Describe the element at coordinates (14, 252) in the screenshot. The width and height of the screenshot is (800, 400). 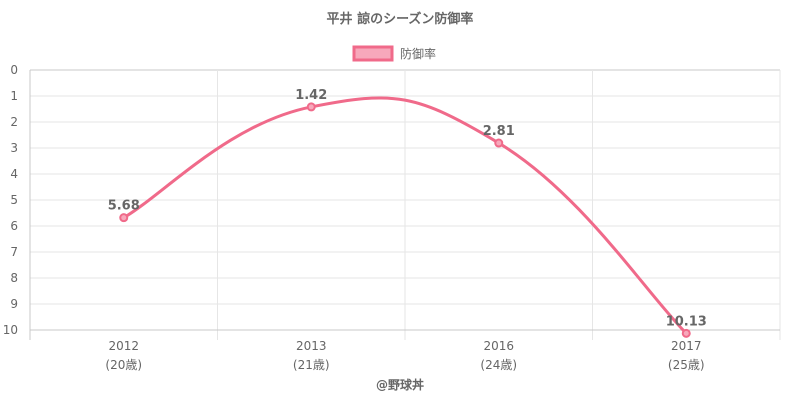
I see `y-tick-label: 7` at that location.